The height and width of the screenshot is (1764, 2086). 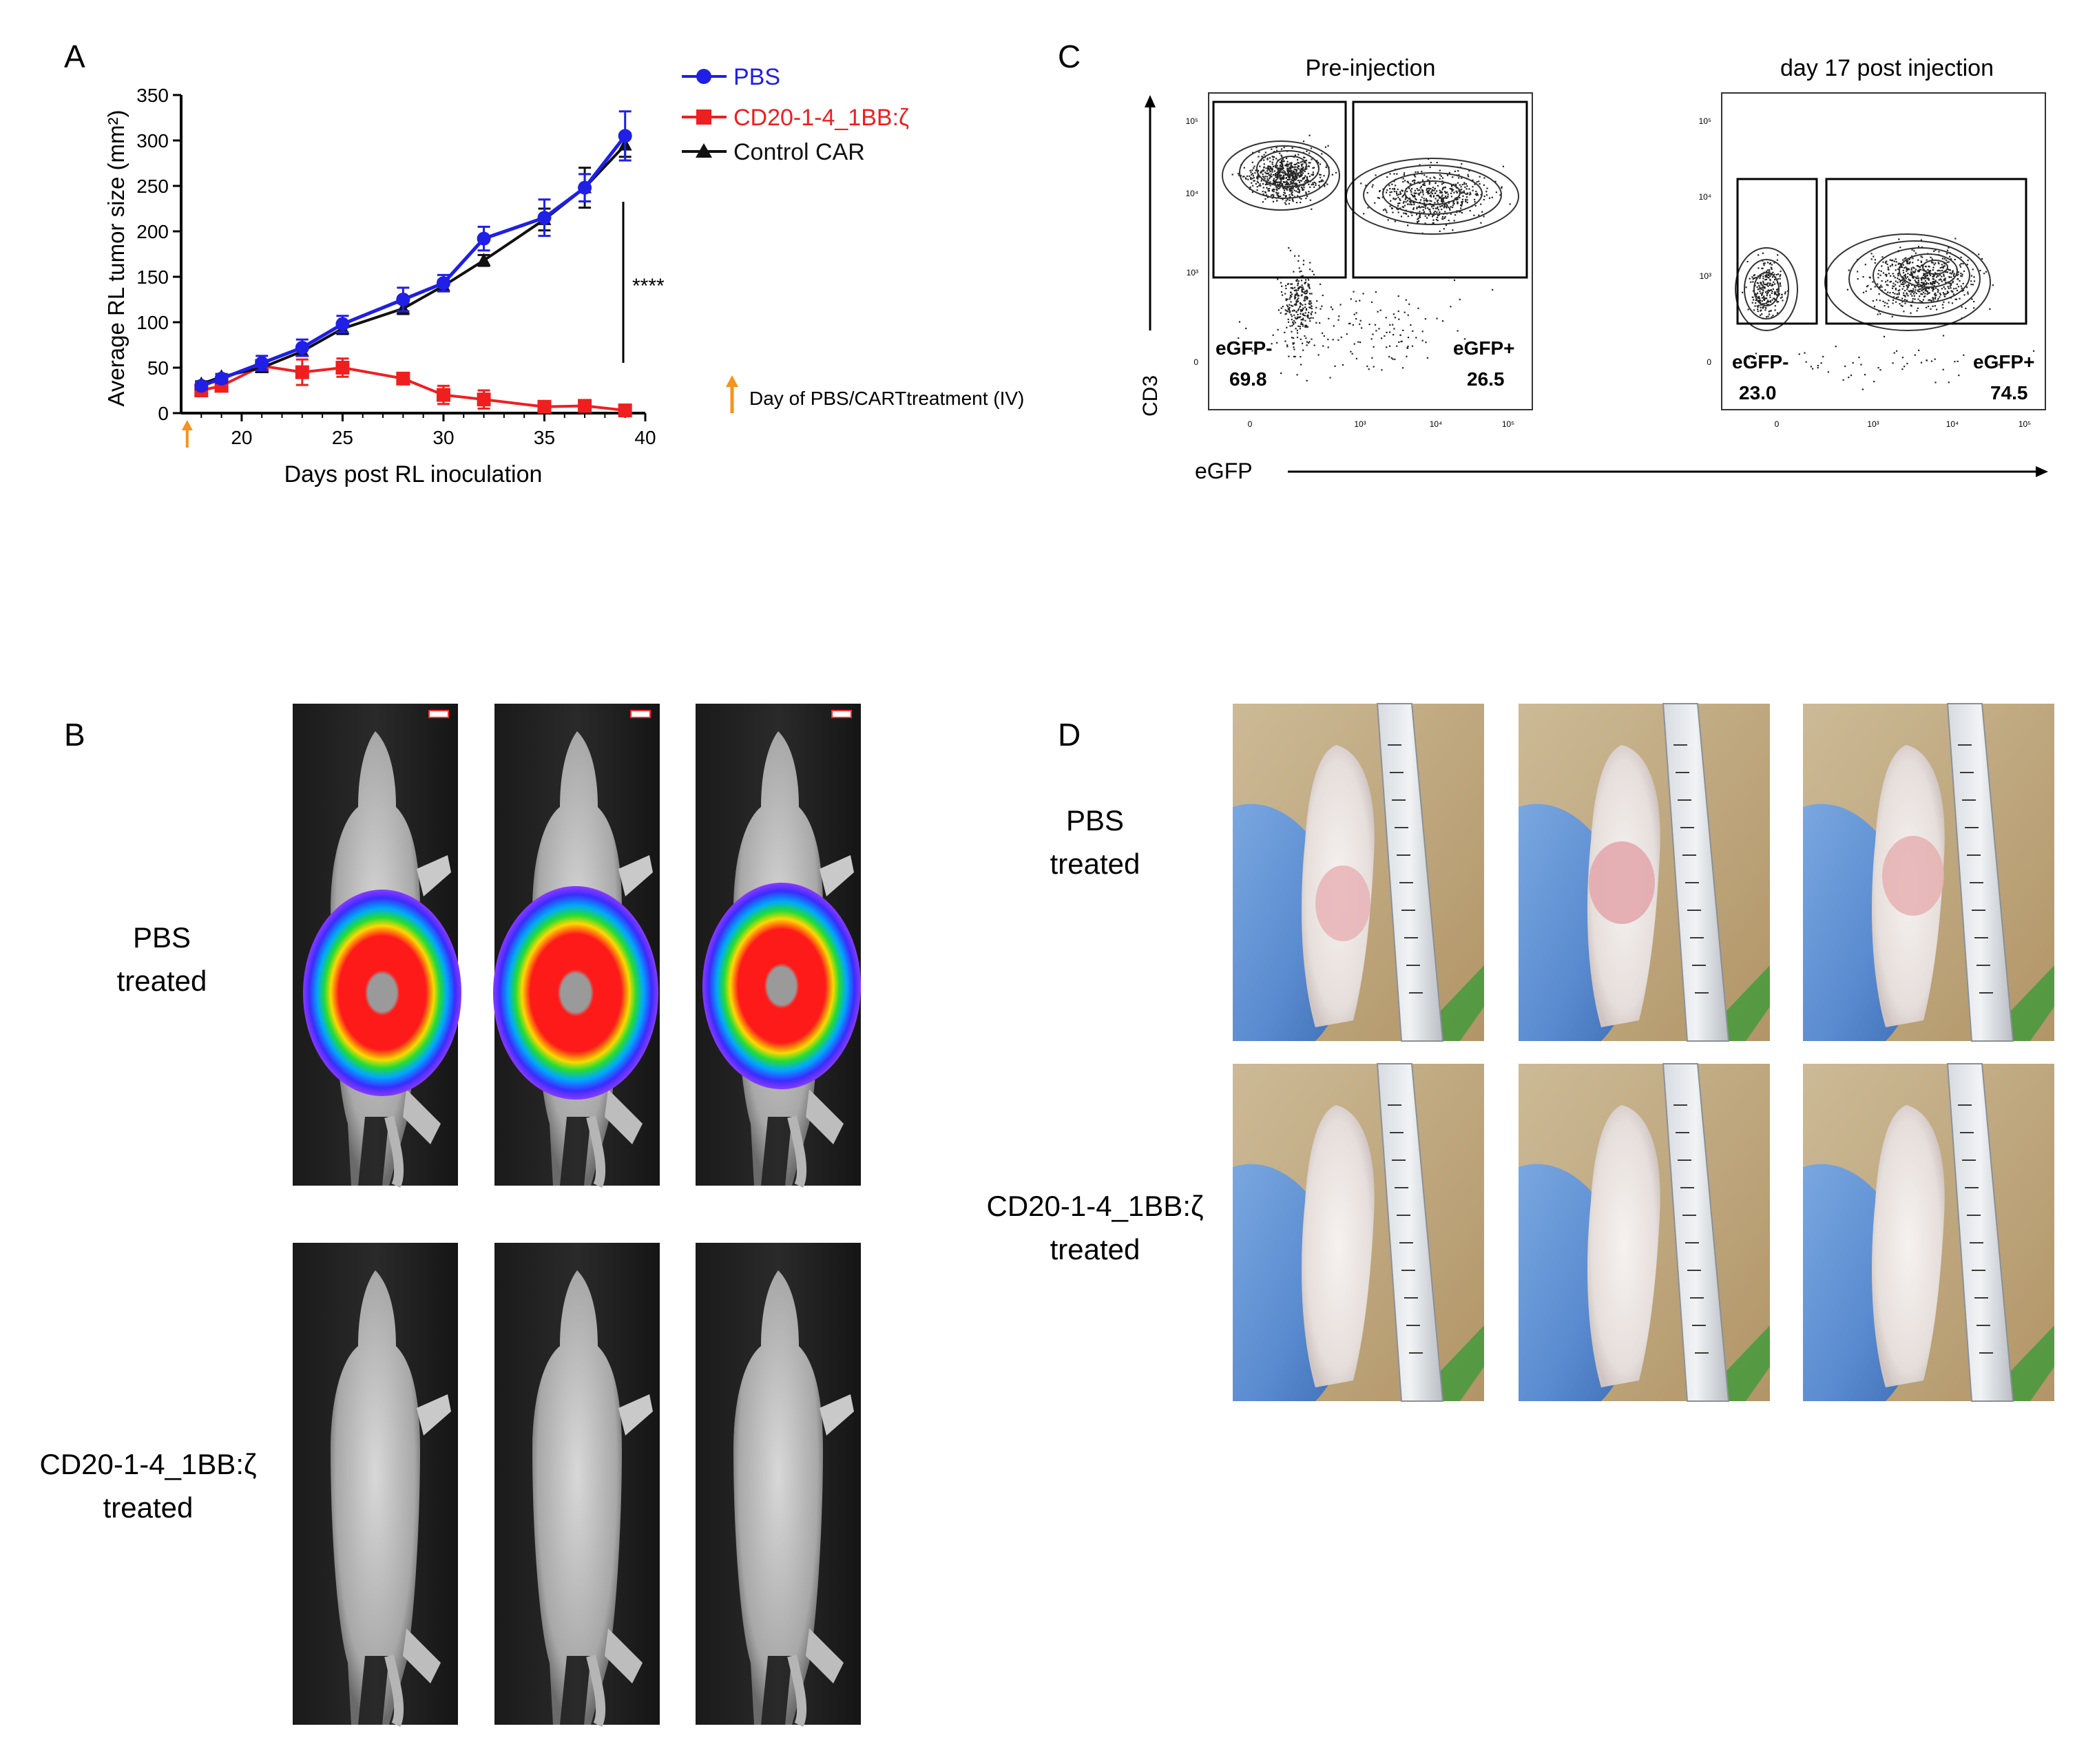 I want to click on x-tick-label-35: 35, so click(x=544, y=437).